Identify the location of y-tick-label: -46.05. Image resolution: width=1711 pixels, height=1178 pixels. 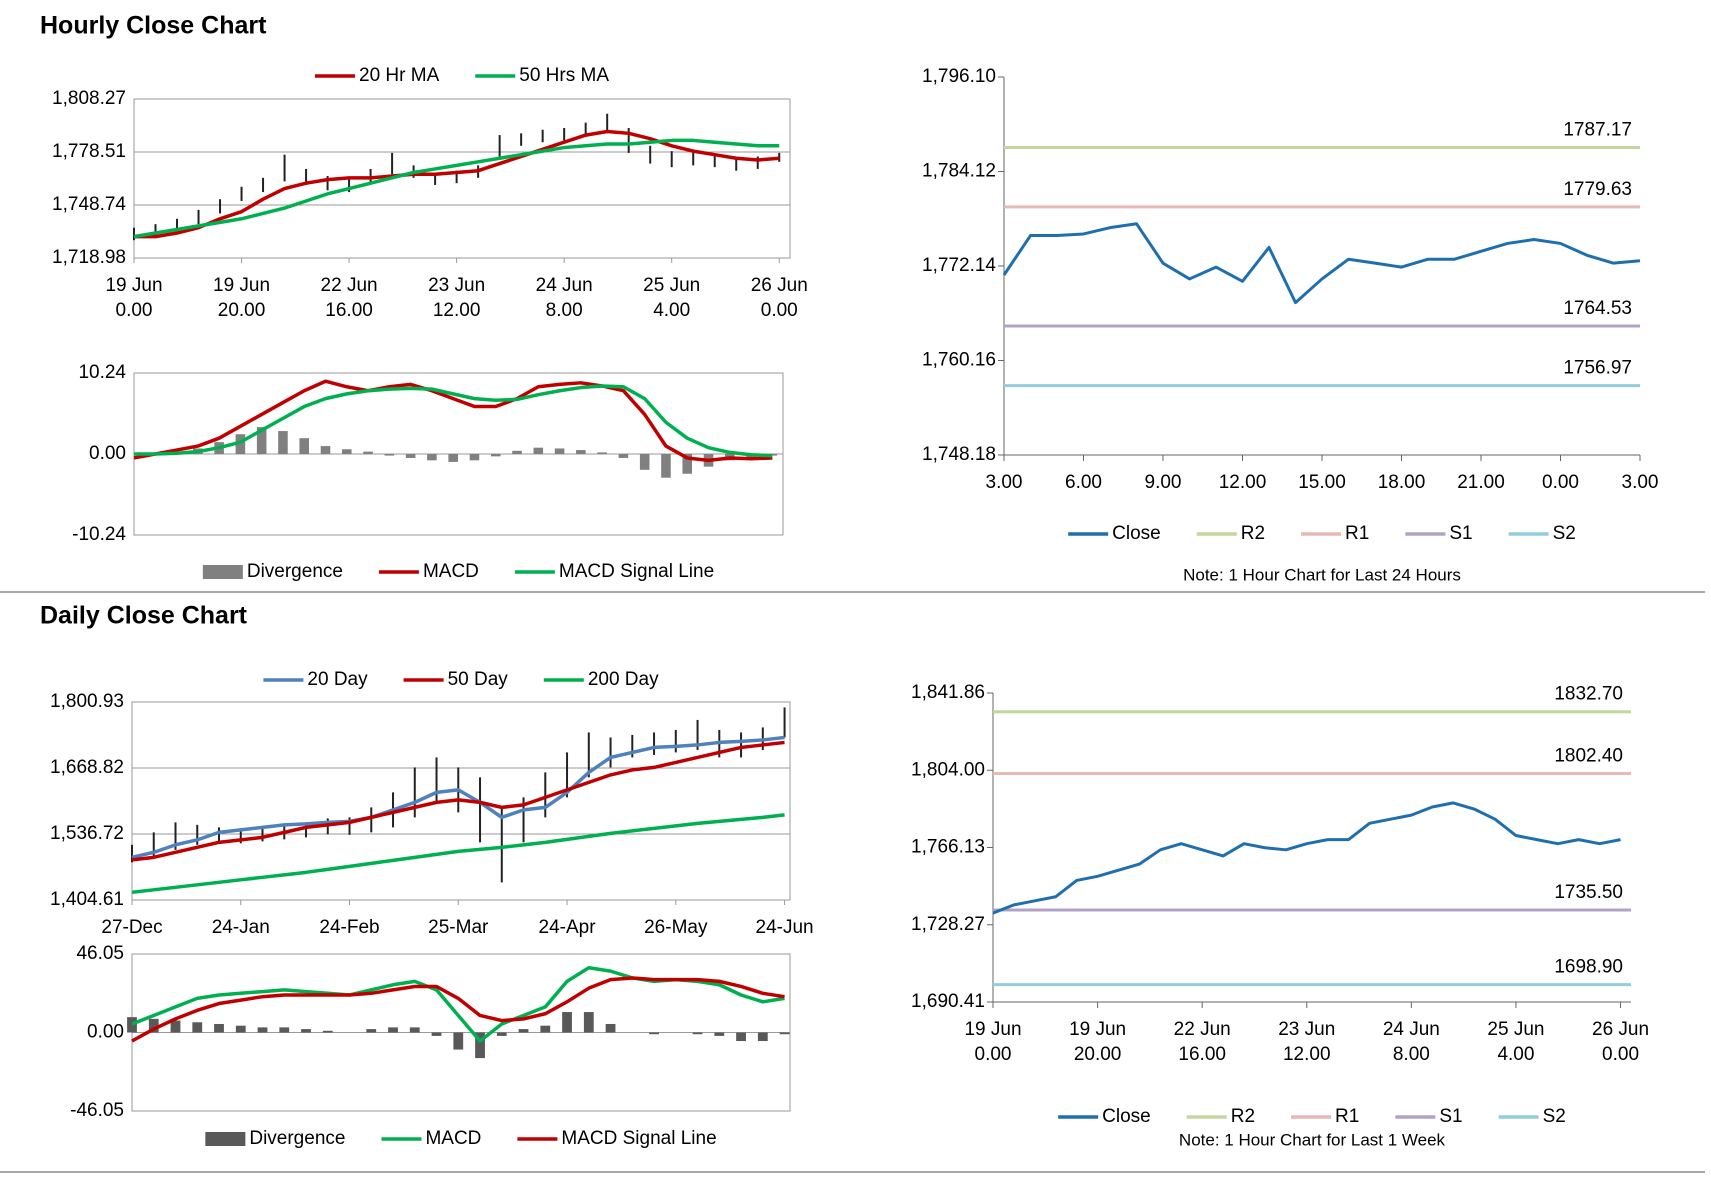
(97, 1110).